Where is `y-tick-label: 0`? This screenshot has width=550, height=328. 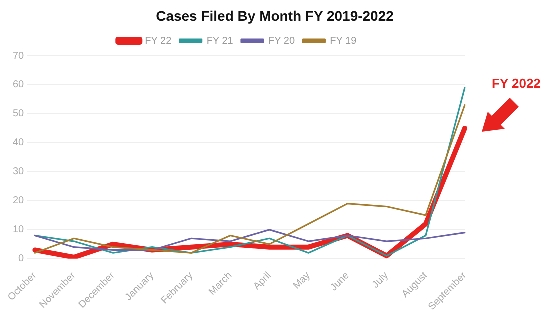
y-tick-label: 0 is located at coordinates (21, 259).